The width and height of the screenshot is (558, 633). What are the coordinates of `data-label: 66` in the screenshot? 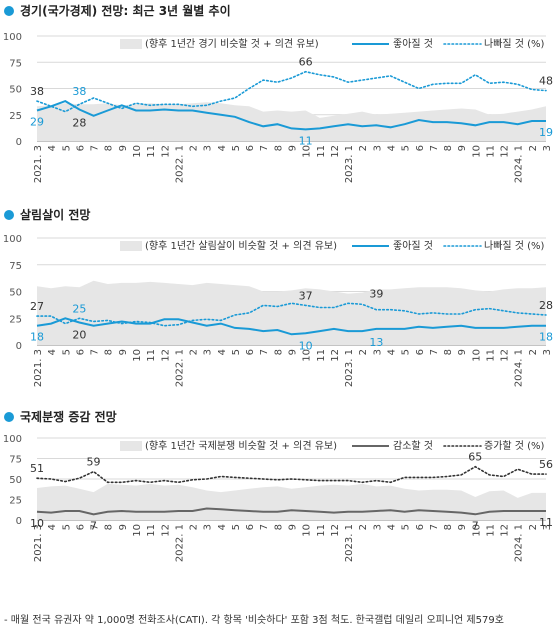 It's located at (306, 62).